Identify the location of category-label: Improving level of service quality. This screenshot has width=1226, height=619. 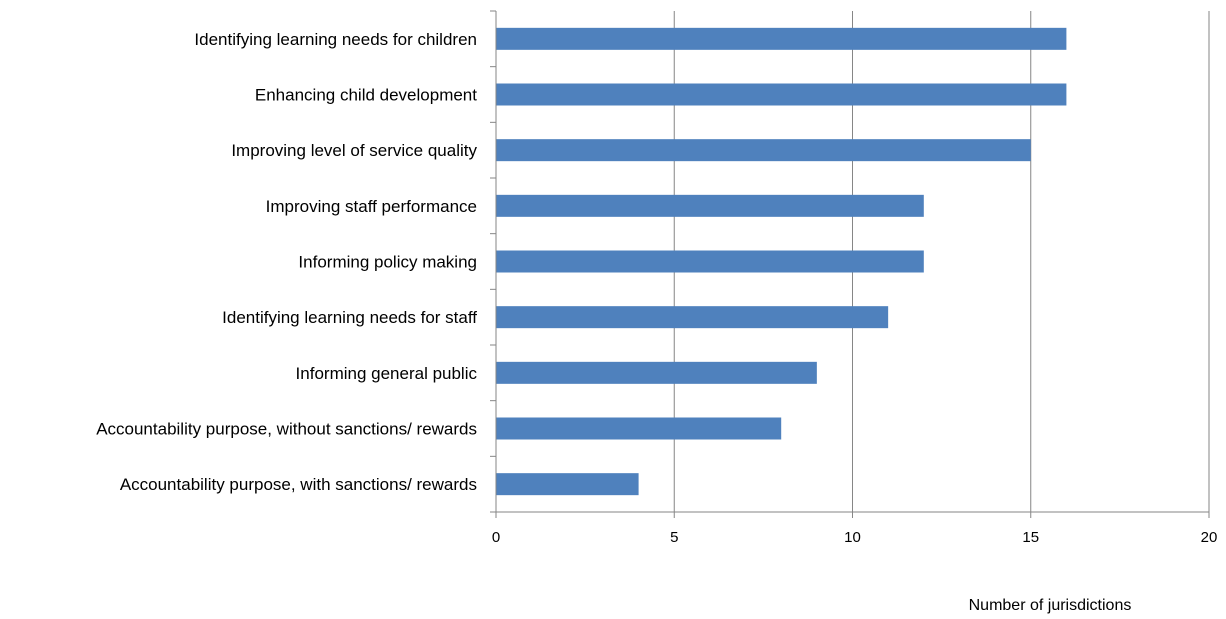
(354, 150).